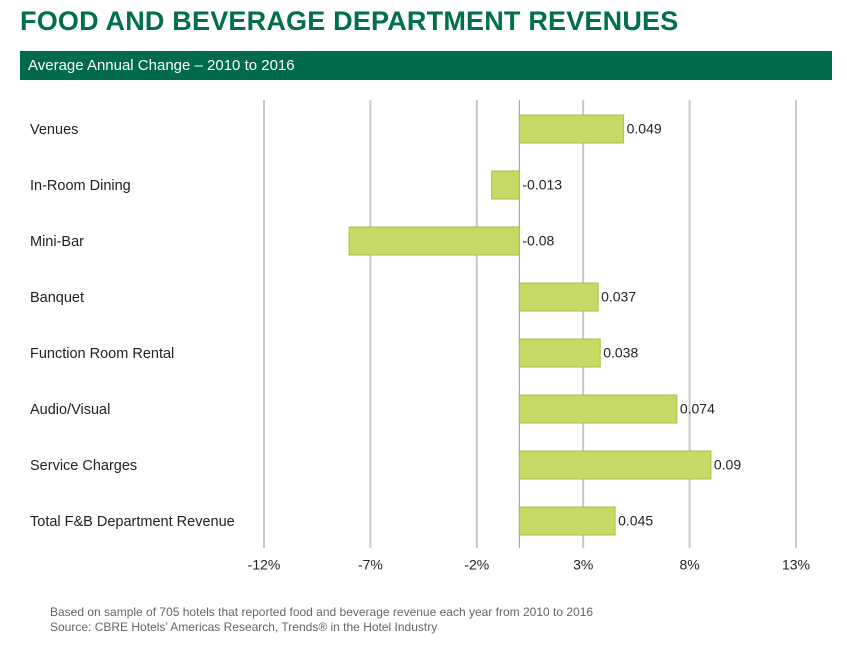 The width and height of the screenshot is (847, 652). I want to click on data-label: 0.049, so click(644, 129).